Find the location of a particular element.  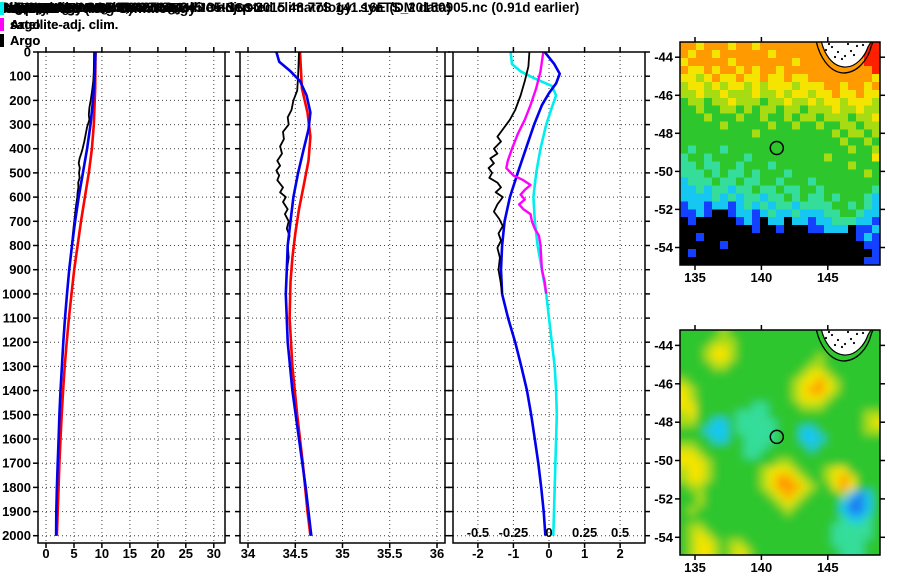

legend-color-s-satellite is located at coordinates (2, 8).